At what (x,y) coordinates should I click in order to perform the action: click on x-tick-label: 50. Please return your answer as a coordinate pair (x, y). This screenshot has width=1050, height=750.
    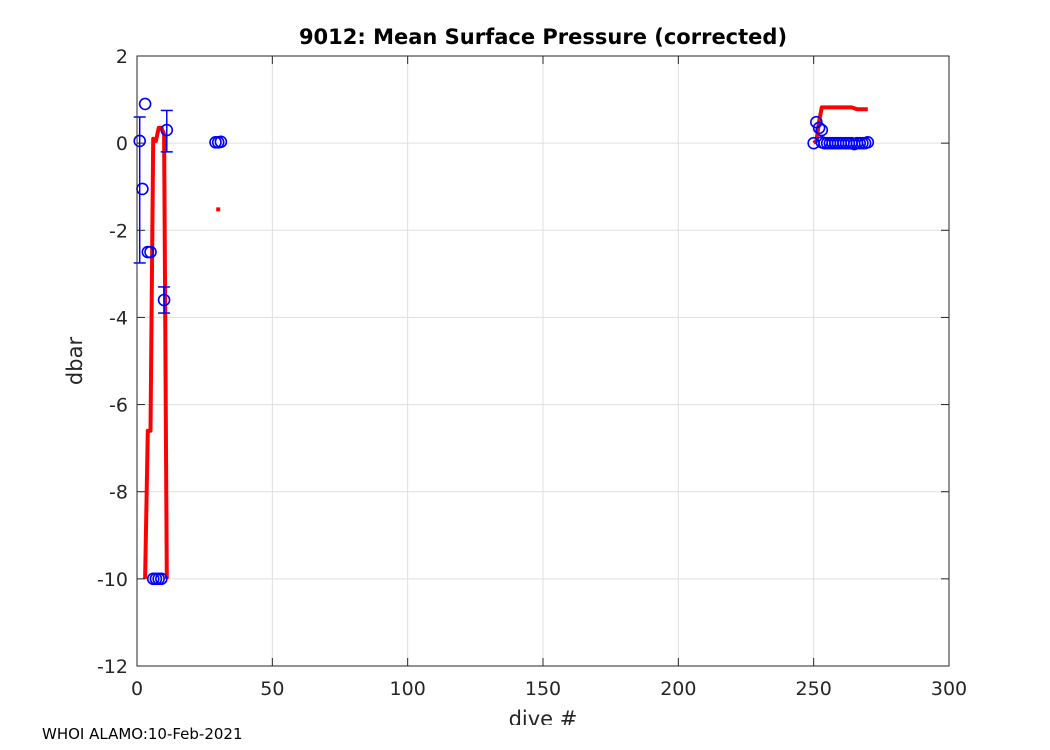
    Looking at the image, I should click on (272, 689).